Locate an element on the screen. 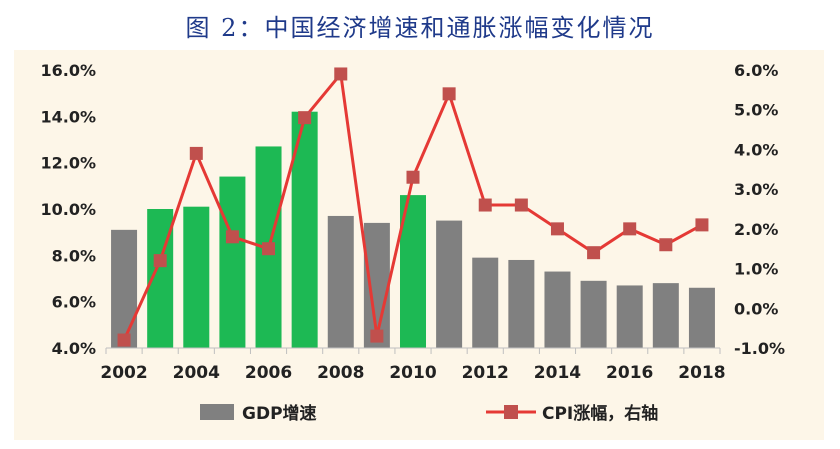  right-tick-label: 5.0% is located at coordinates (756, 110).